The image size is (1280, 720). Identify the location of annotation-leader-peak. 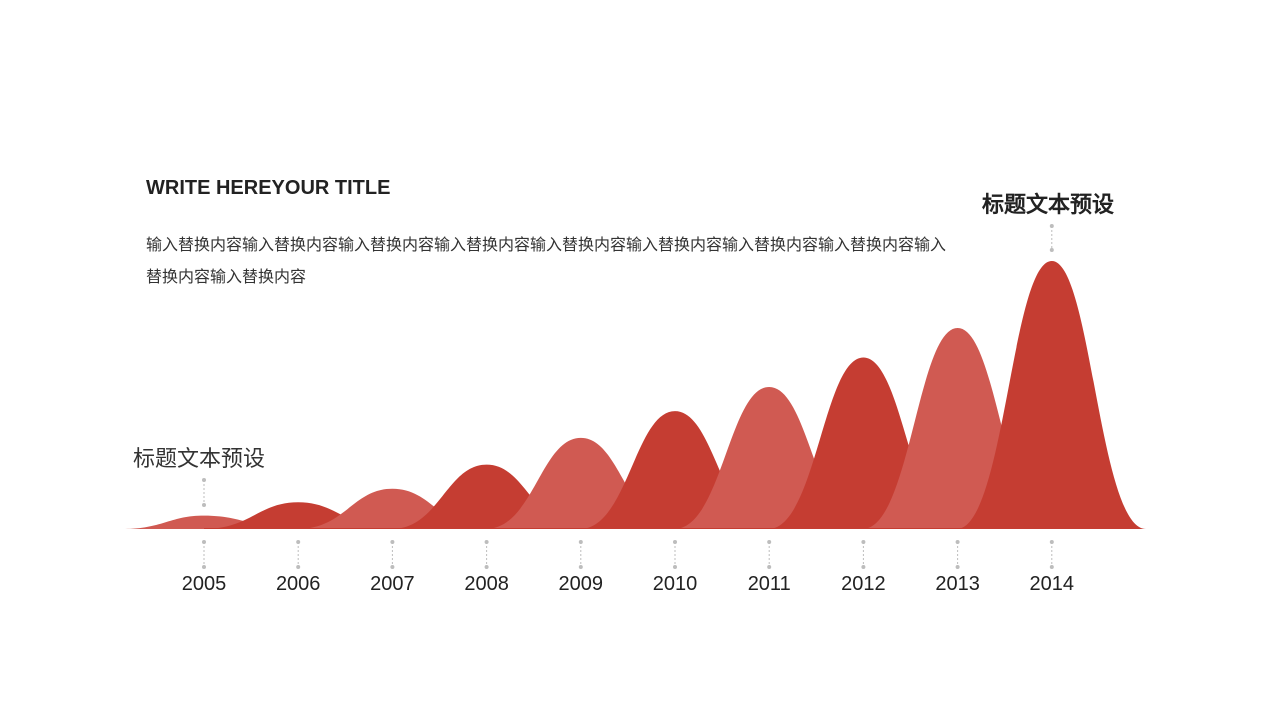
(1051, 238).